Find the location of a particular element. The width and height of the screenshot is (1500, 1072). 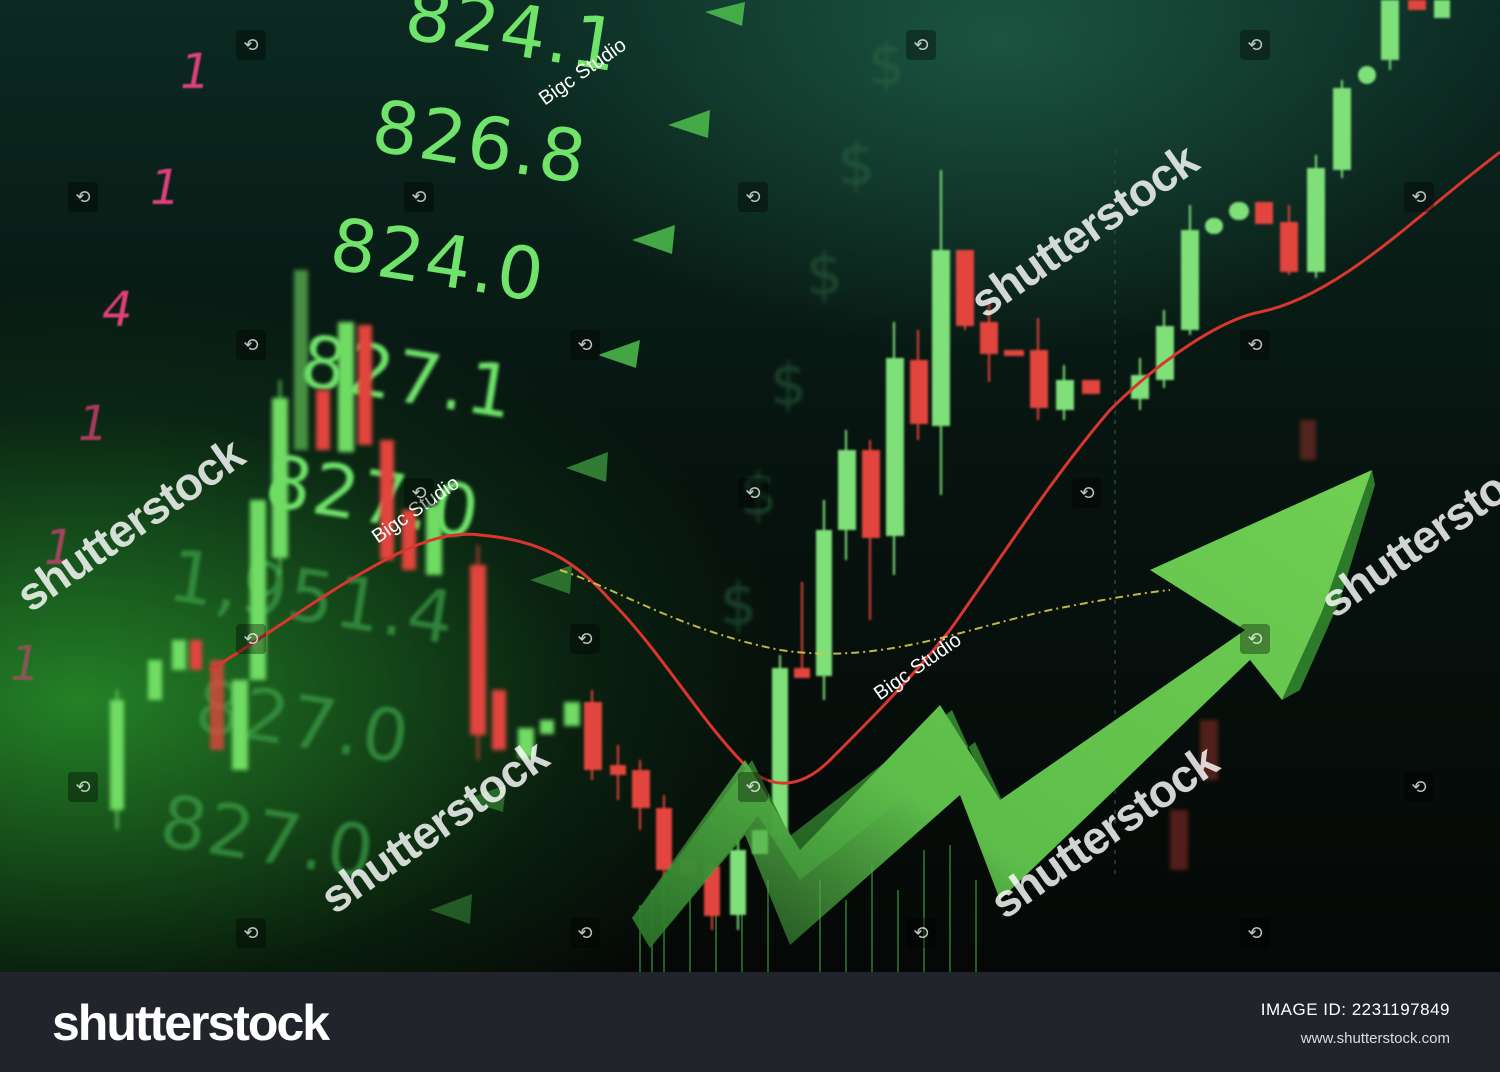

shutterstock-logo: shutterstock is located at coordinates (191, 1023).